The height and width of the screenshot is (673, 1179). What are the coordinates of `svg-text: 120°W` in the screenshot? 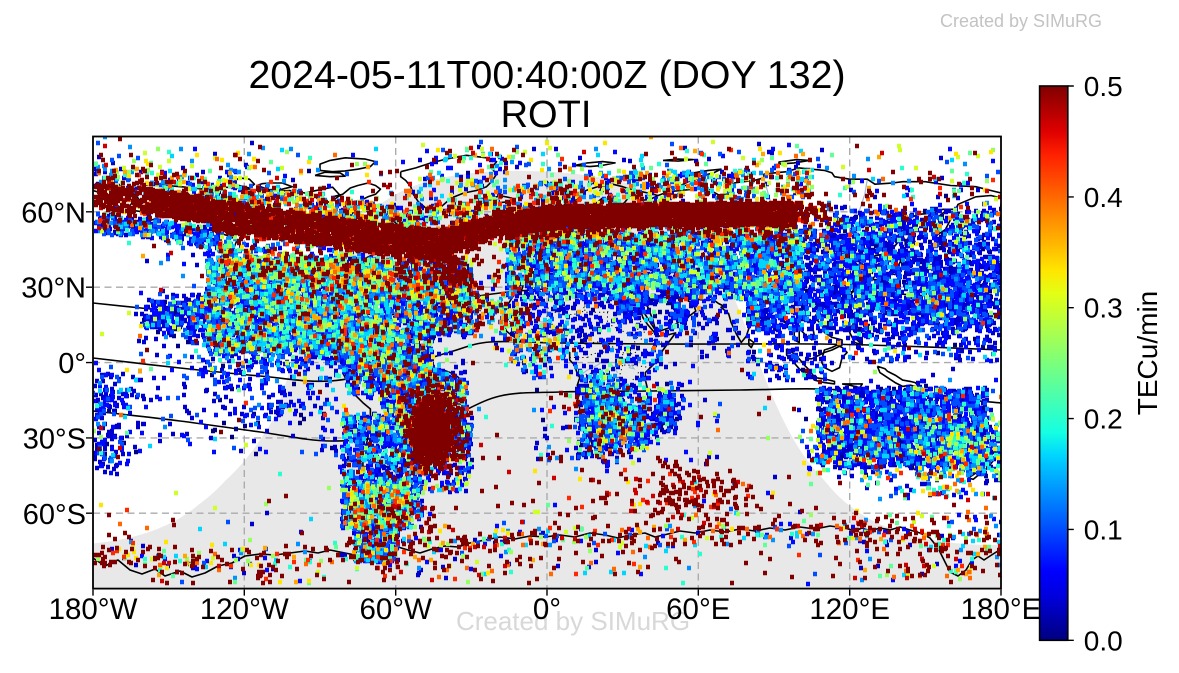 It's located at (244, 609).